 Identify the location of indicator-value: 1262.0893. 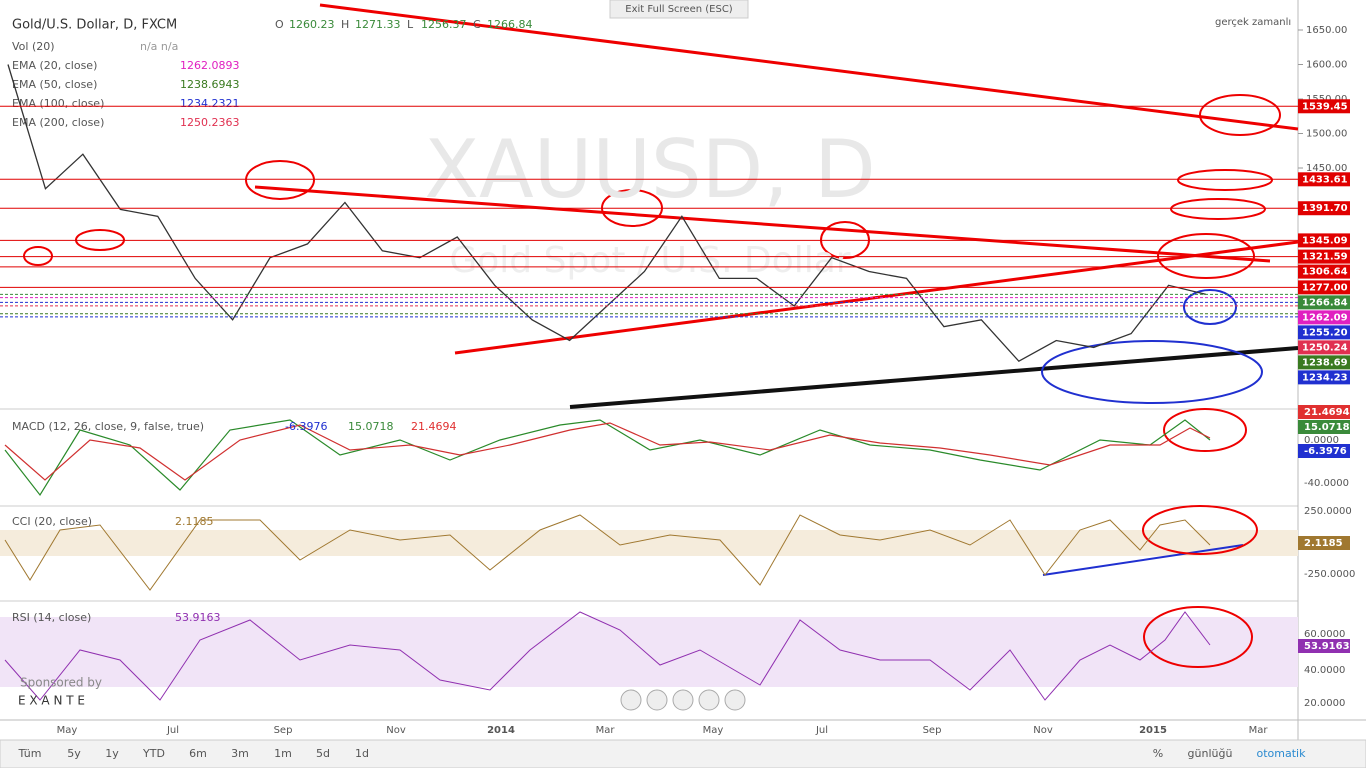
(210, 65).